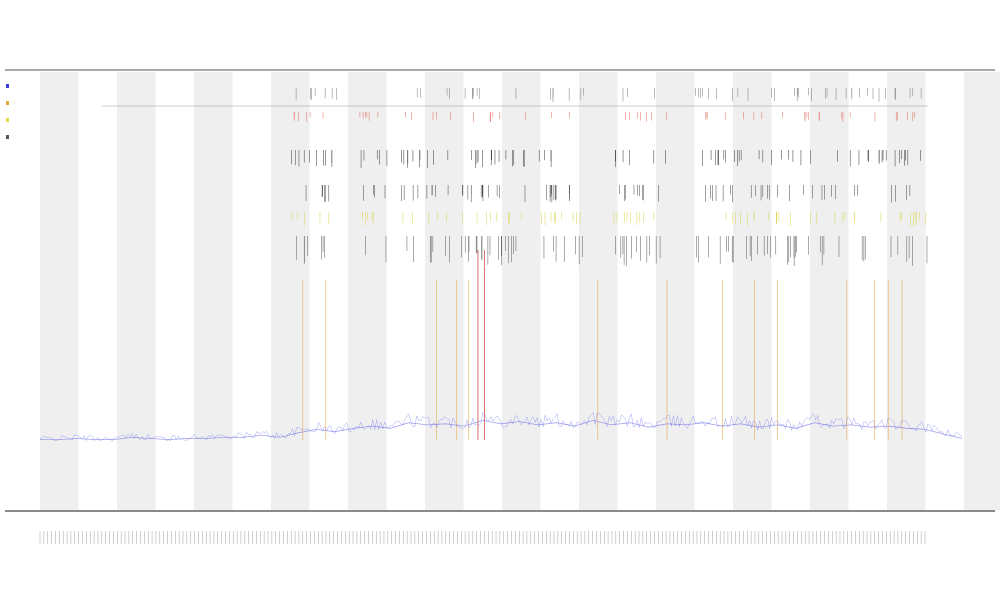 This screenshot has width=1000, height=600. What do you see at coordinates (7, 111) in the screenshot?
I see `legend` at bounding box center [7, 111].